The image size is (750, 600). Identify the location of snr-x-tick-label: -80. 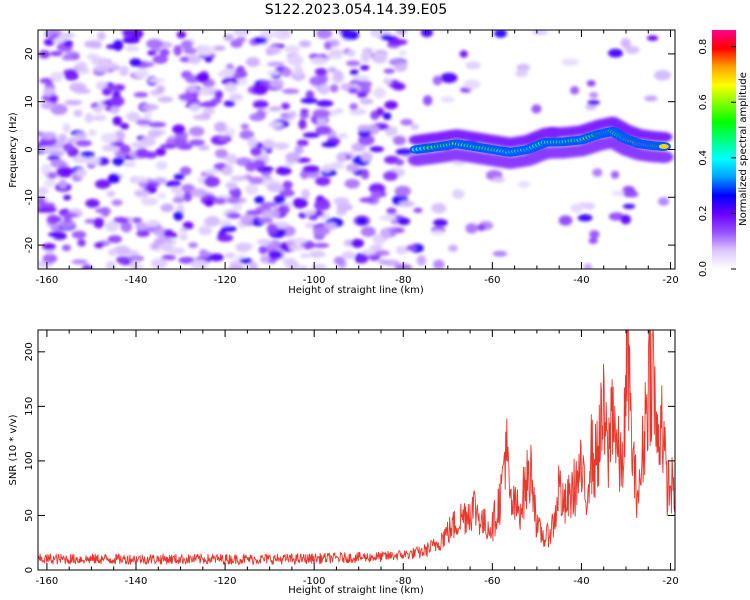
(403, 581).